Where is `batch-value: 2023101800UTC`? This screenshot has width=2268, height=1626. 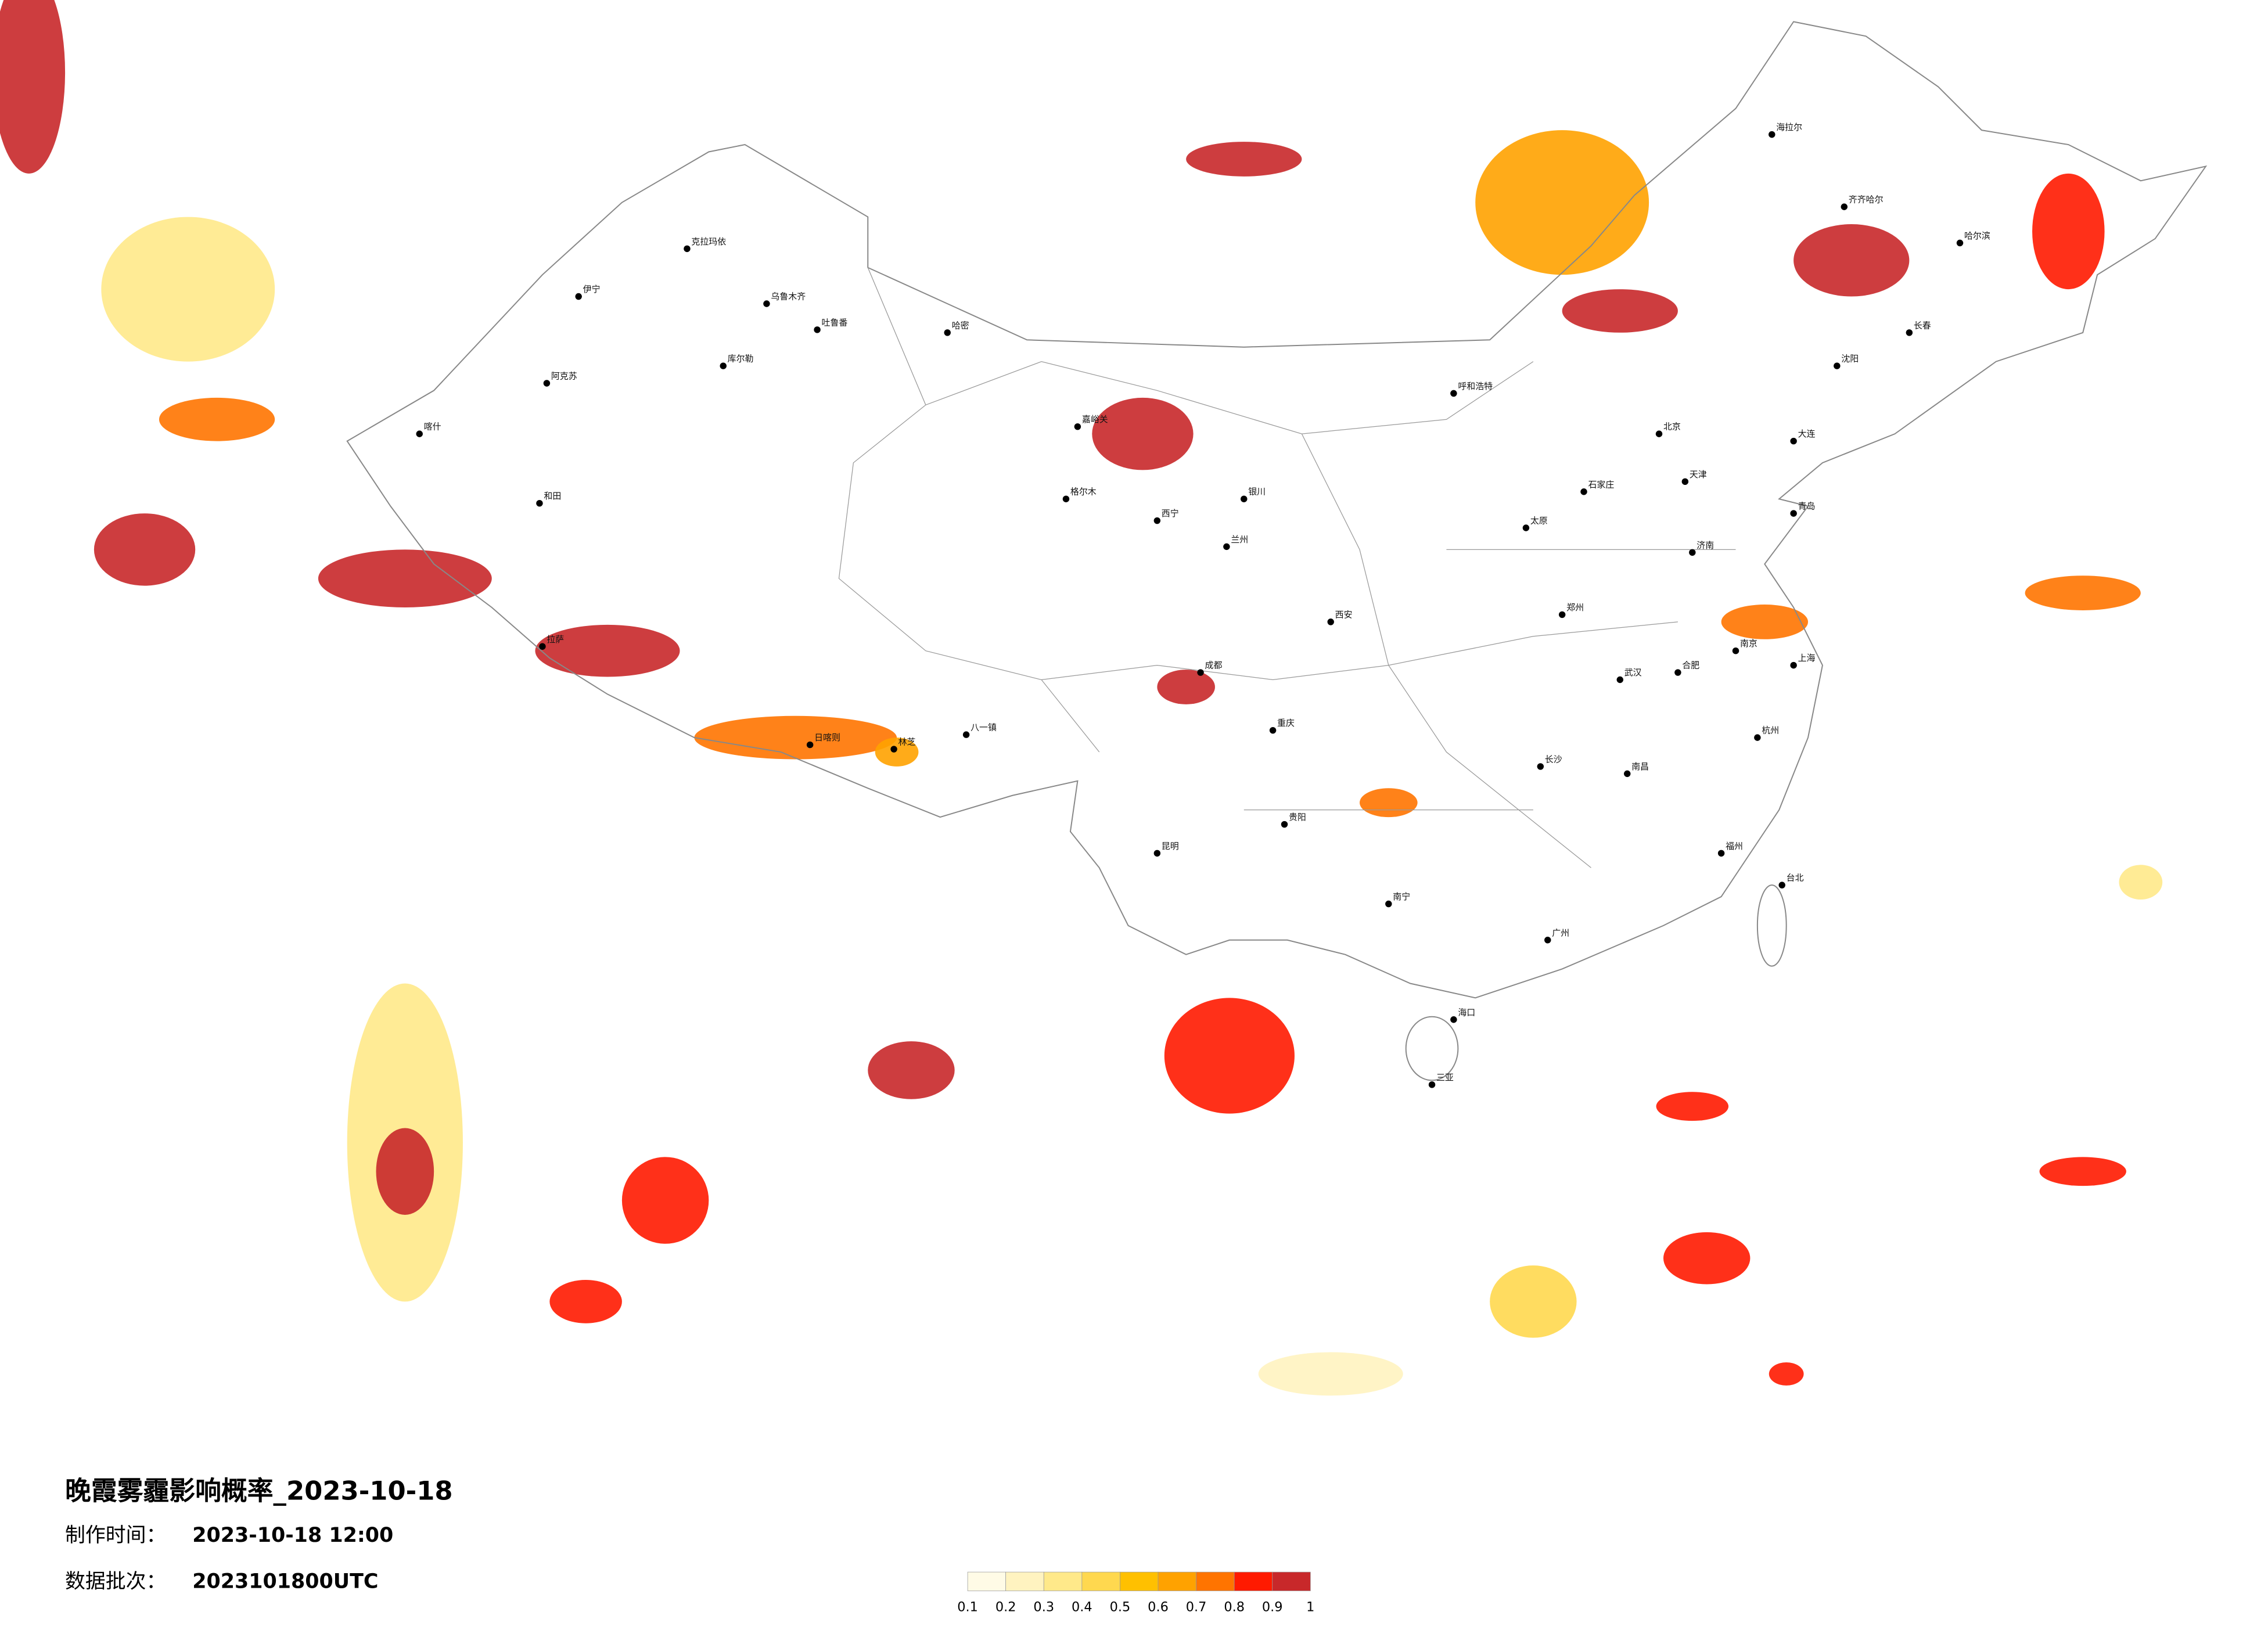 batch-value: 2023101800UTC is located at coordinates (285, 1581).